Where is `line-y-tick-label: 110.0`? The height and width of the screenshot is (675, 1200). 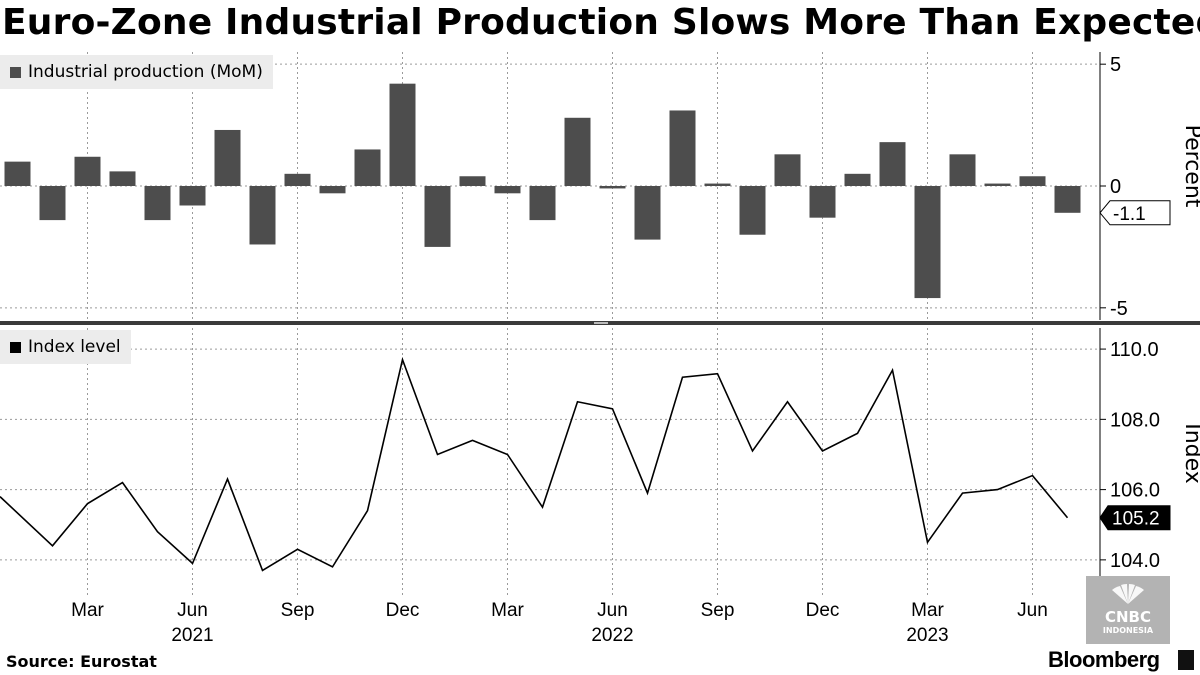
line-y-tick-label: 110.0 is located at coordinates (1134, 350).